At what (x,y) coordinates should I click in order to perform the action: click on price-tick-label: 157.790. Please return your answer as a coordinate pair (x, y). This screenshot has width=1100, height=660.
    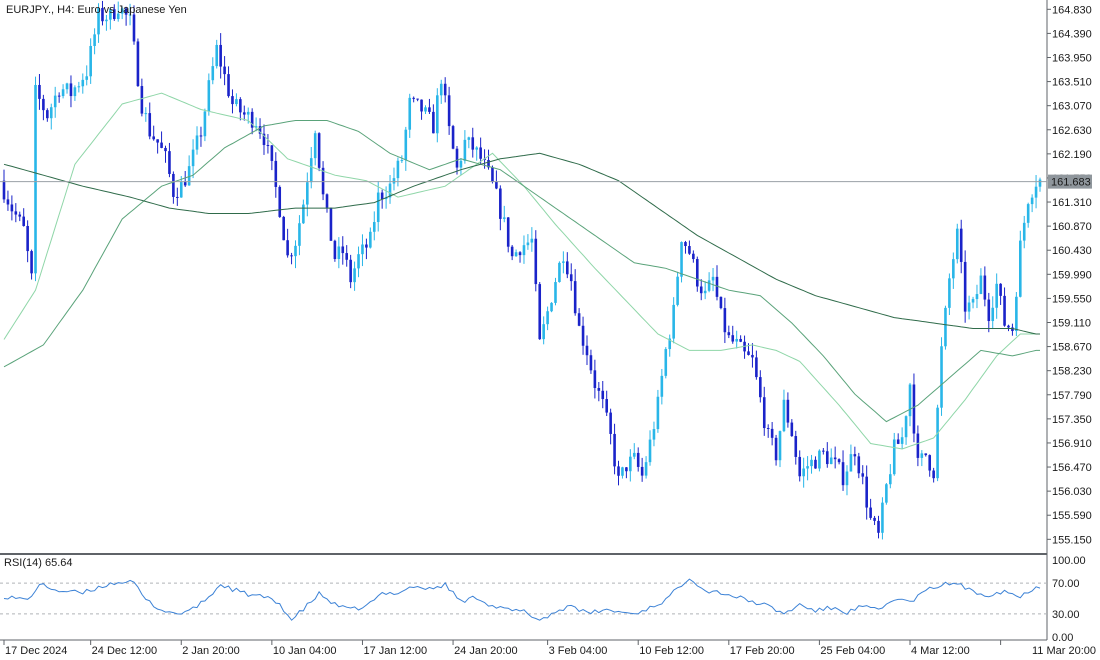
    Looking at the image, I should click on (1072, 396).